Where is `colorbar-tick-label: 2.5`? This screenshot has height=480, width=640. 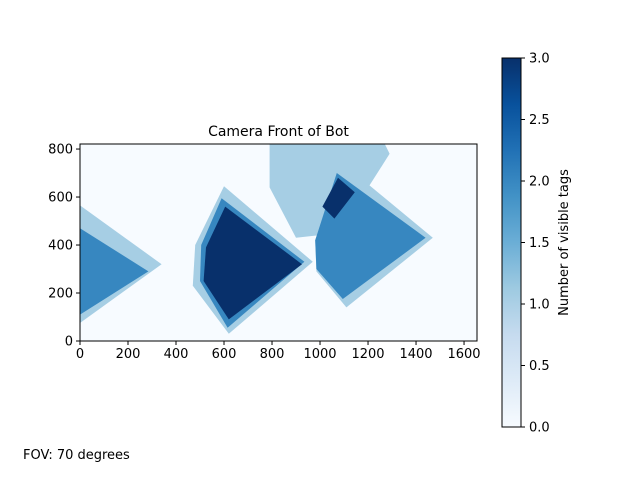
colorbar-tick-label: 2.5 is located at coordinates (539, 120).